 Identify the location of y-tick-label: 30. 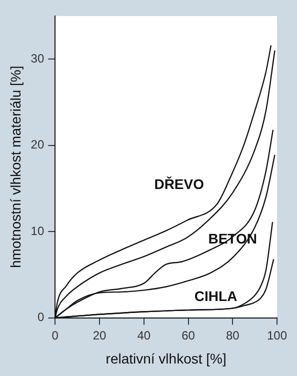
(37, 58).